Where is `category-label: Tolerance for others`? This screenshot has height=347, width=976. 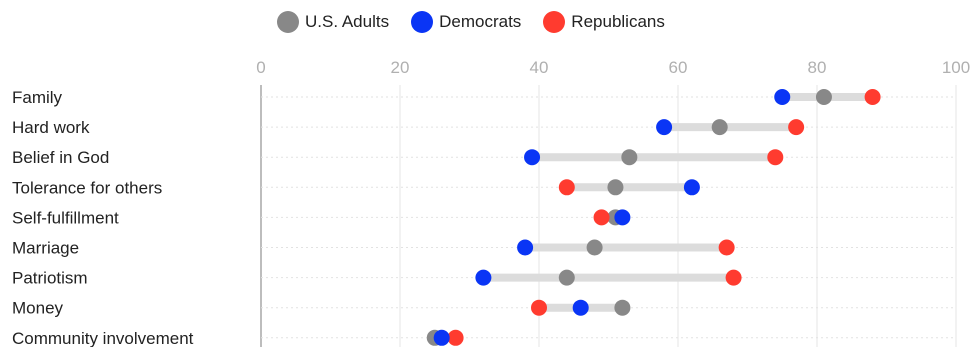 category-label: Tolerance for others is located at coordinates (87, 187).